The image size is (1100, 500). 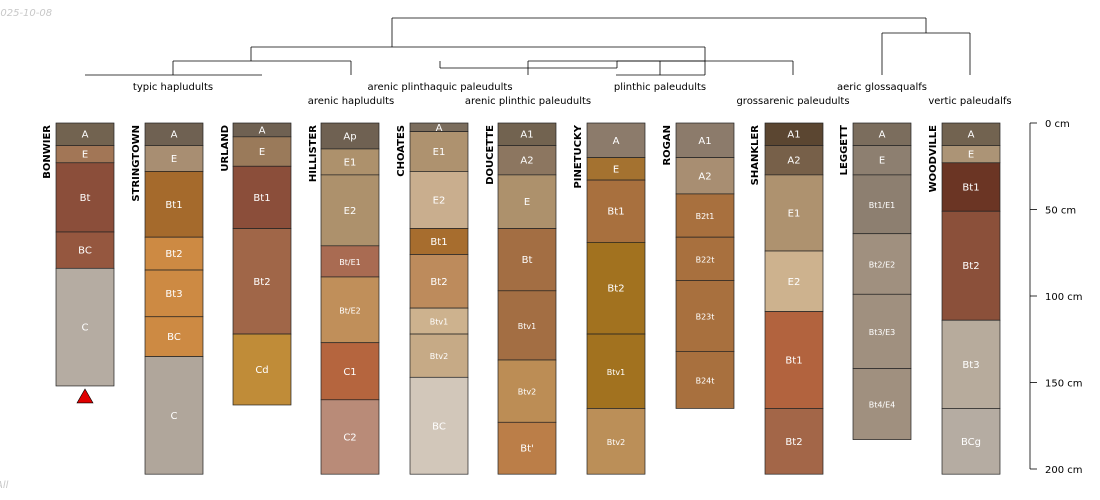 I want to click on horizon-label: C1, so click(x=349, y=372).